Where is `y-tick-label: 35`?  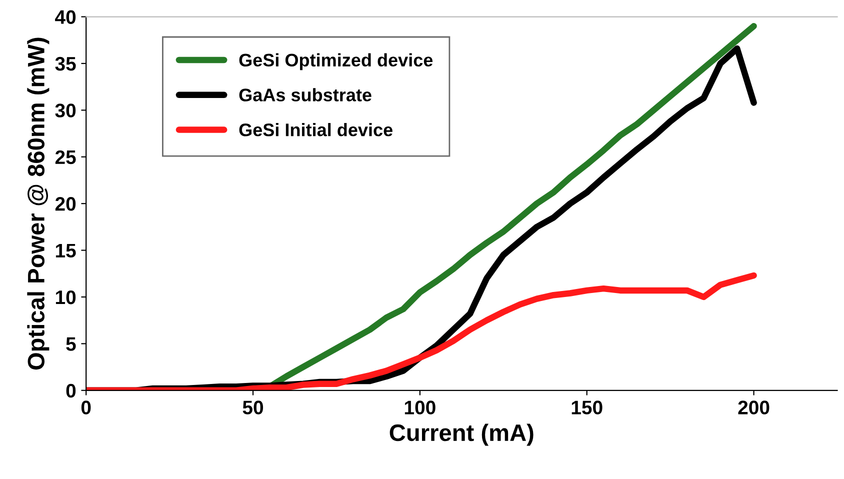
y-tick-label: 35 is located at coordinates (65, 63).